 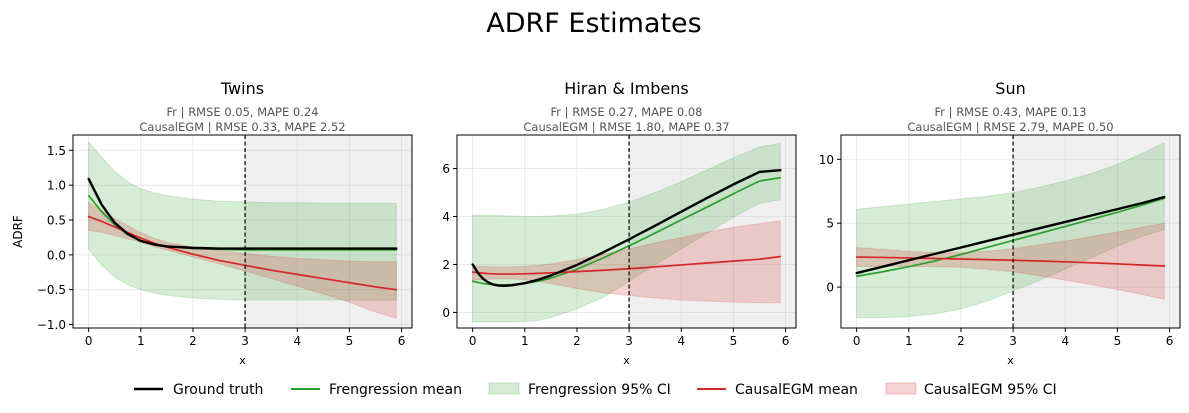 What do you see at coordinates (626, 127) in the screenshot?
I see `panel-subtitle-causalegm-hiran-imbens: CausalEGM | RMSE 1.80, MAPE 0.37` at bounding box center [626, 127].